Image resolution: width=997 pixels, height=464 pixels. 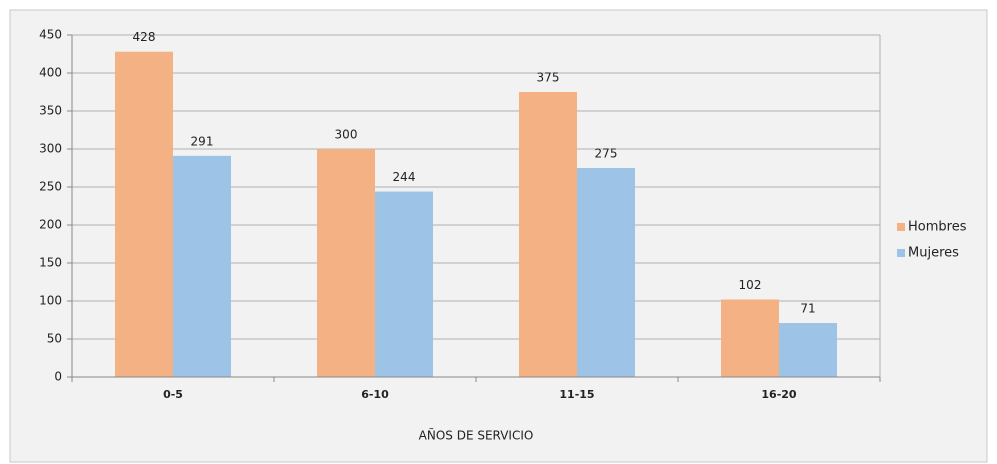 What do you see at coordinates (50, 301) in the screenshot?
I see `y-tick-label: 100` at bounding box center [50, 301].